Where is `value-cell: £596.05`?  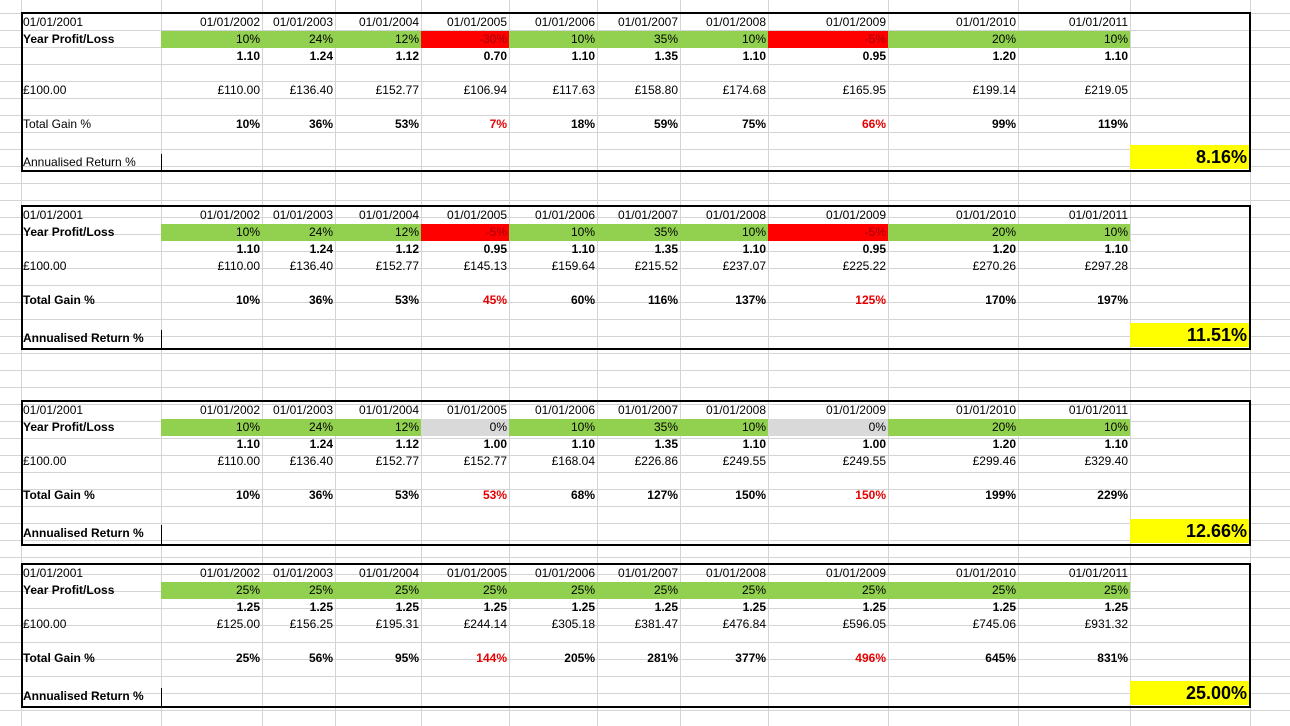 value-cell: £596.05 is located at coordinates (864, 624).